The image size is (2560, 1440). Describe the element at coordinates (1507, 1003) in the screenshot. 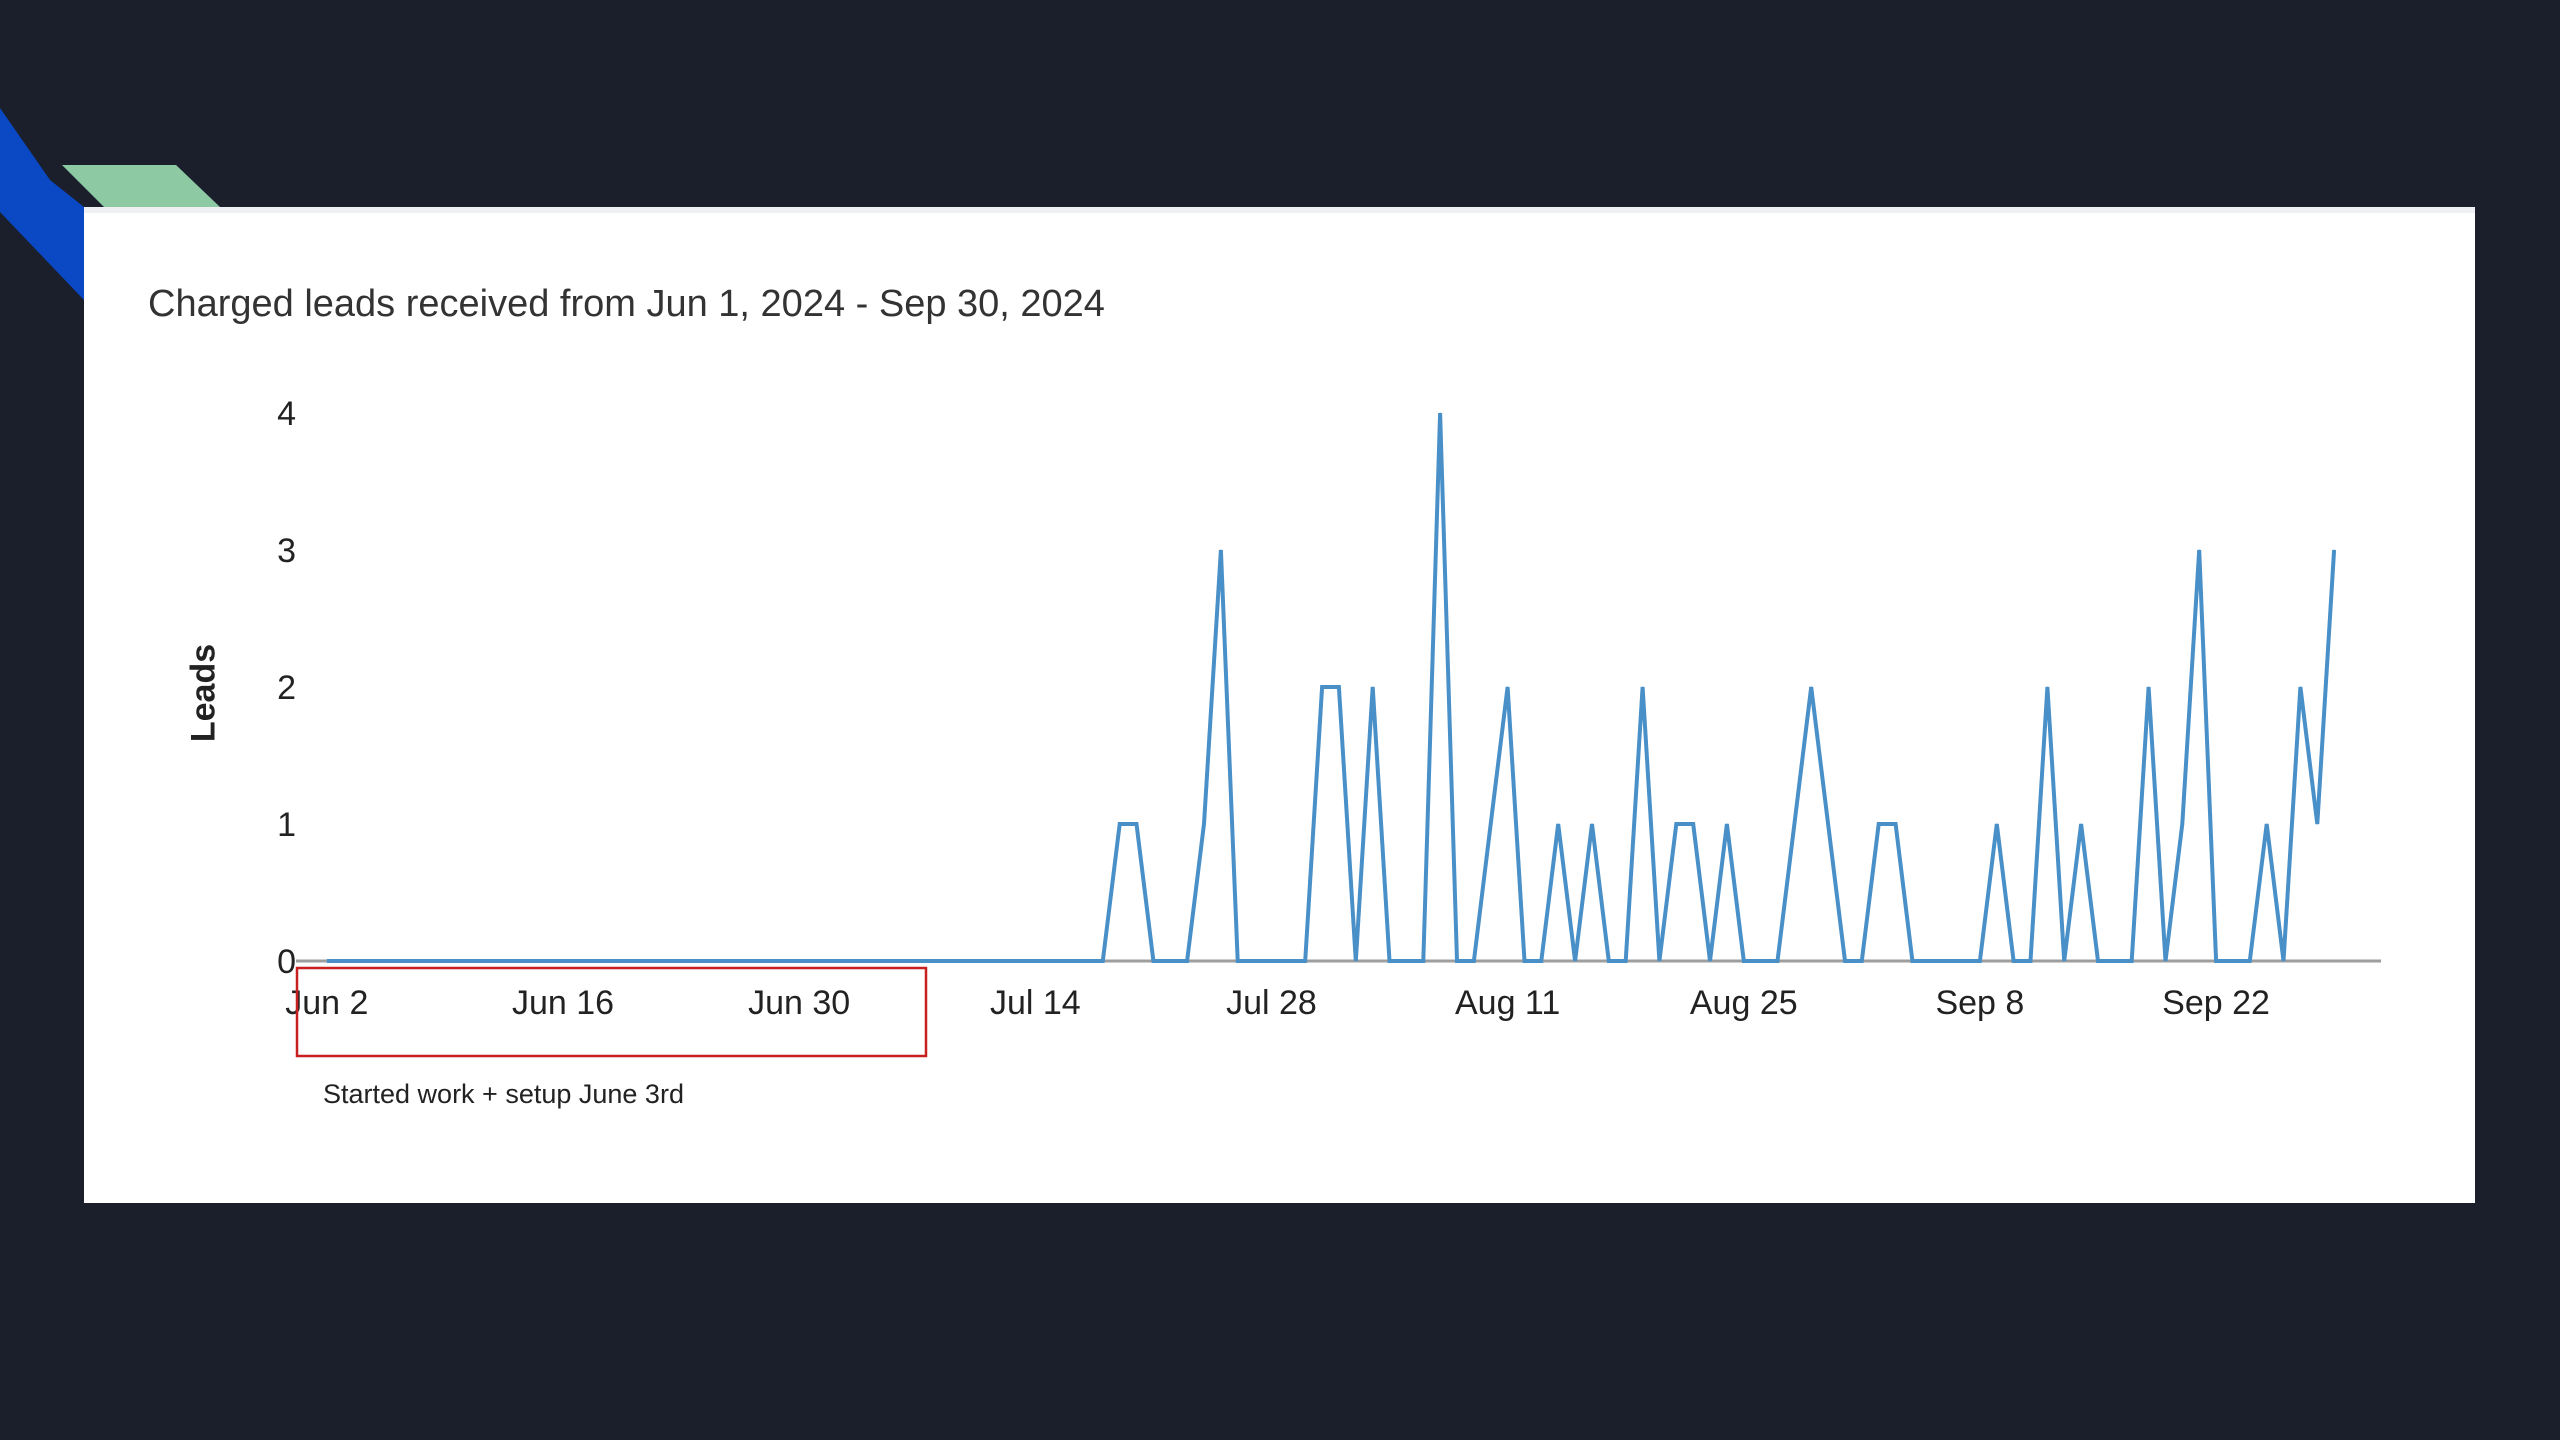

I see `x-tick-label: Aug 11` at that location.